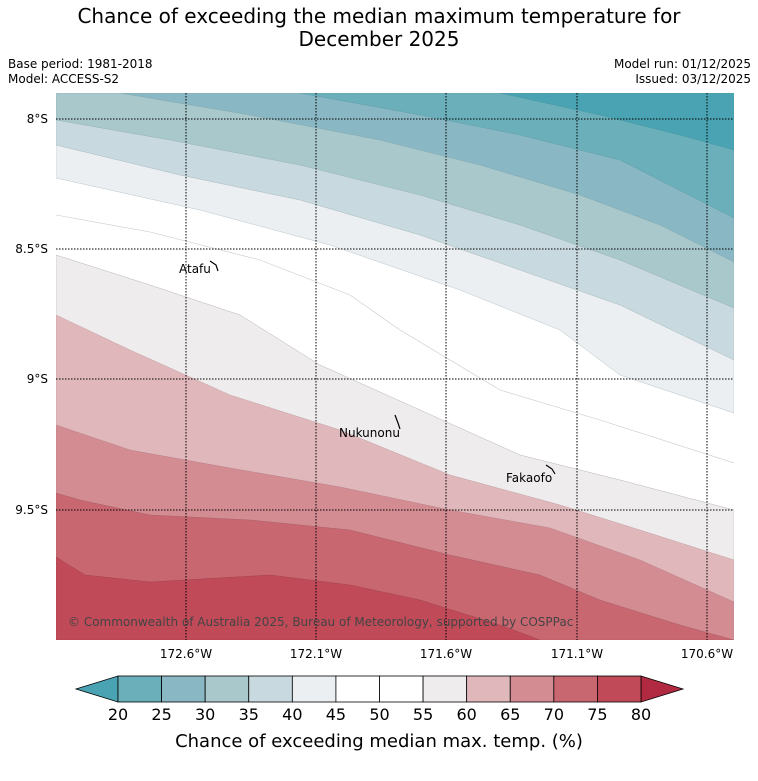 This screenshot has height=781, width=758. What do you see at coordinates (292, 714) in the screenshot?
I see `colorbar-tick-label: 40` at bounding box center [292, 714].